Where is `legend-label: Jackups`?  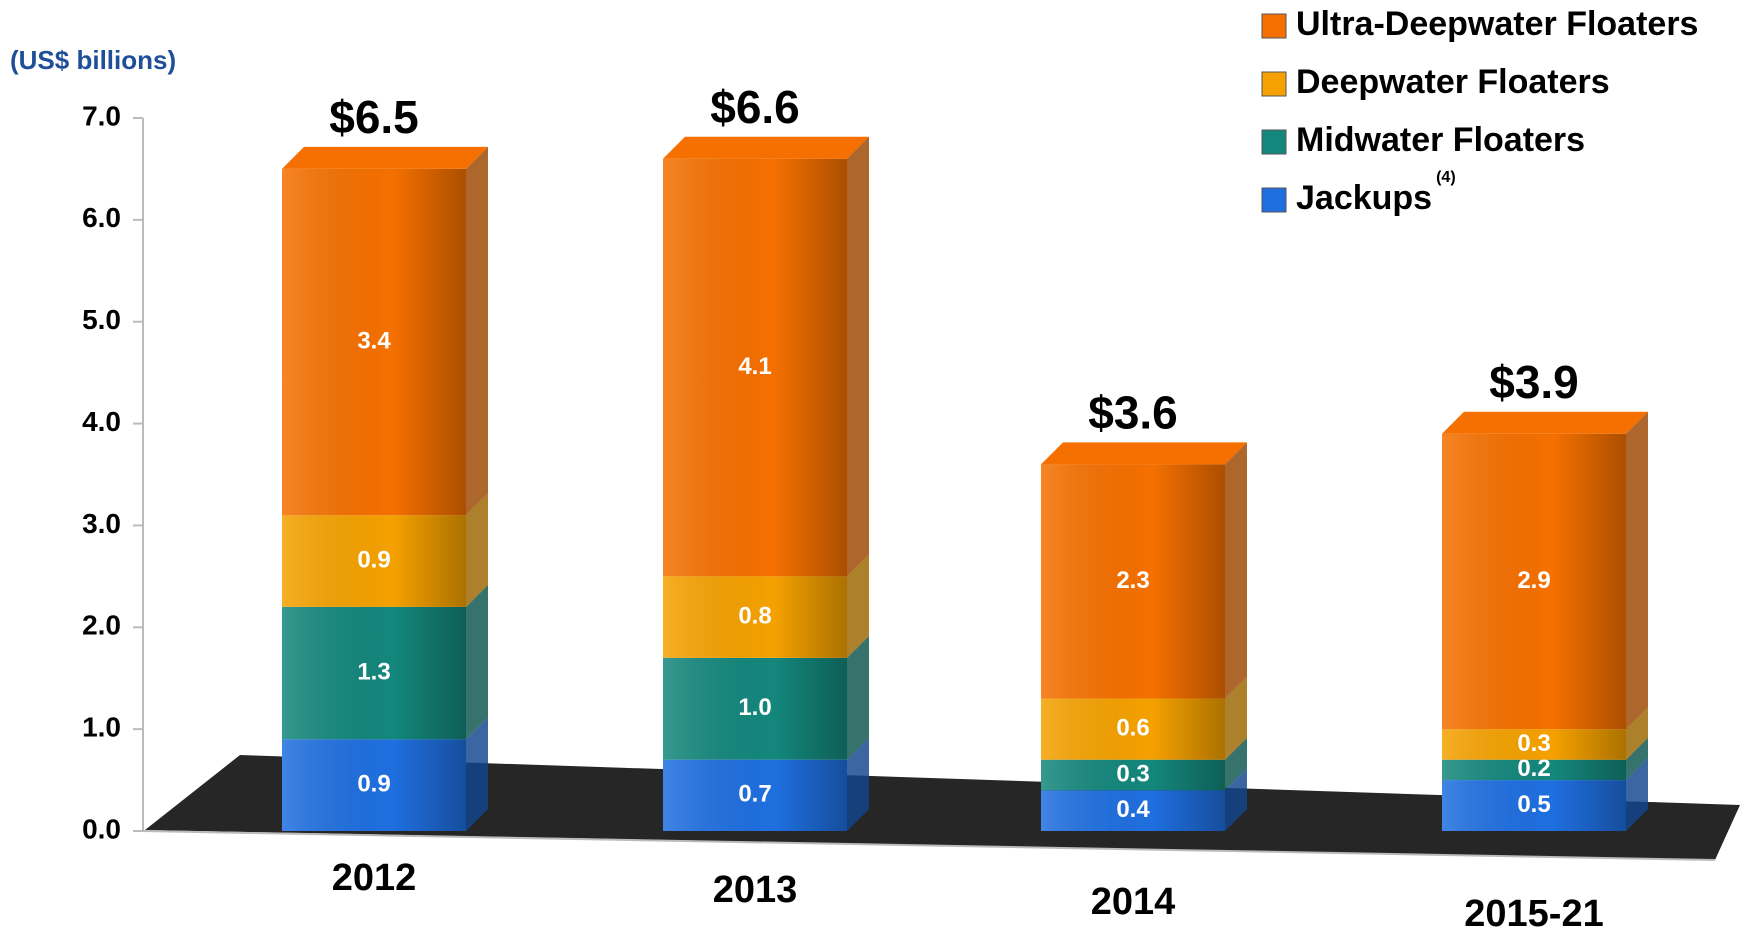 legend-label: Jackups is located at coordinates (1364, 198).